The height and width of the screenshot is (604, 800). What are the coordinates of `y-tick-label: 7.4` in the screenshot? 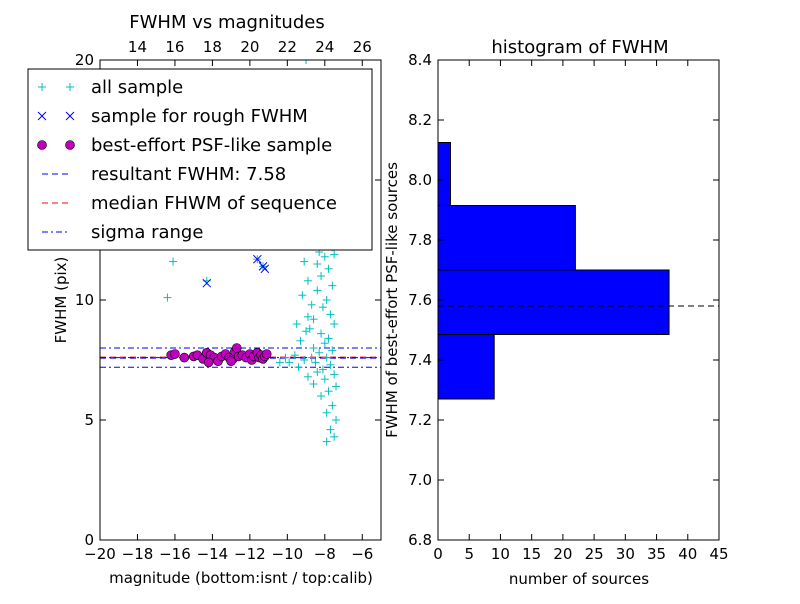 It's located at (420, 360).